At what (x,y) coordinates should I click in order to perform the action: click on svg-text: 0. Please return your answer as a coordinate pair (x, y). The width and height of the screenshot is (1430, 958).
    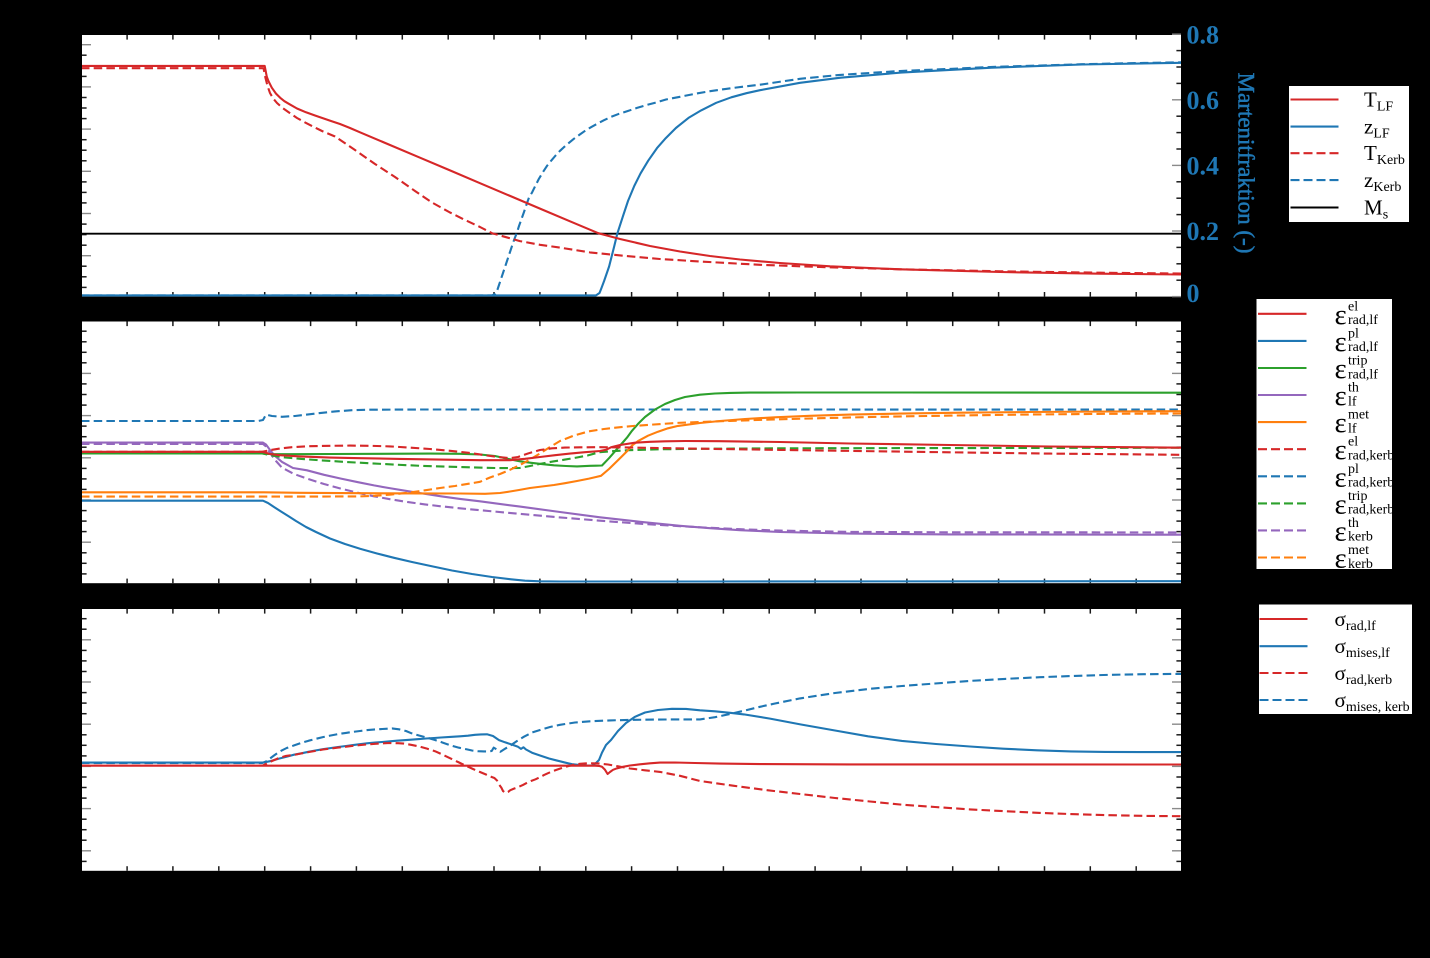
    Looking at the image, I should click on (1193, 293).